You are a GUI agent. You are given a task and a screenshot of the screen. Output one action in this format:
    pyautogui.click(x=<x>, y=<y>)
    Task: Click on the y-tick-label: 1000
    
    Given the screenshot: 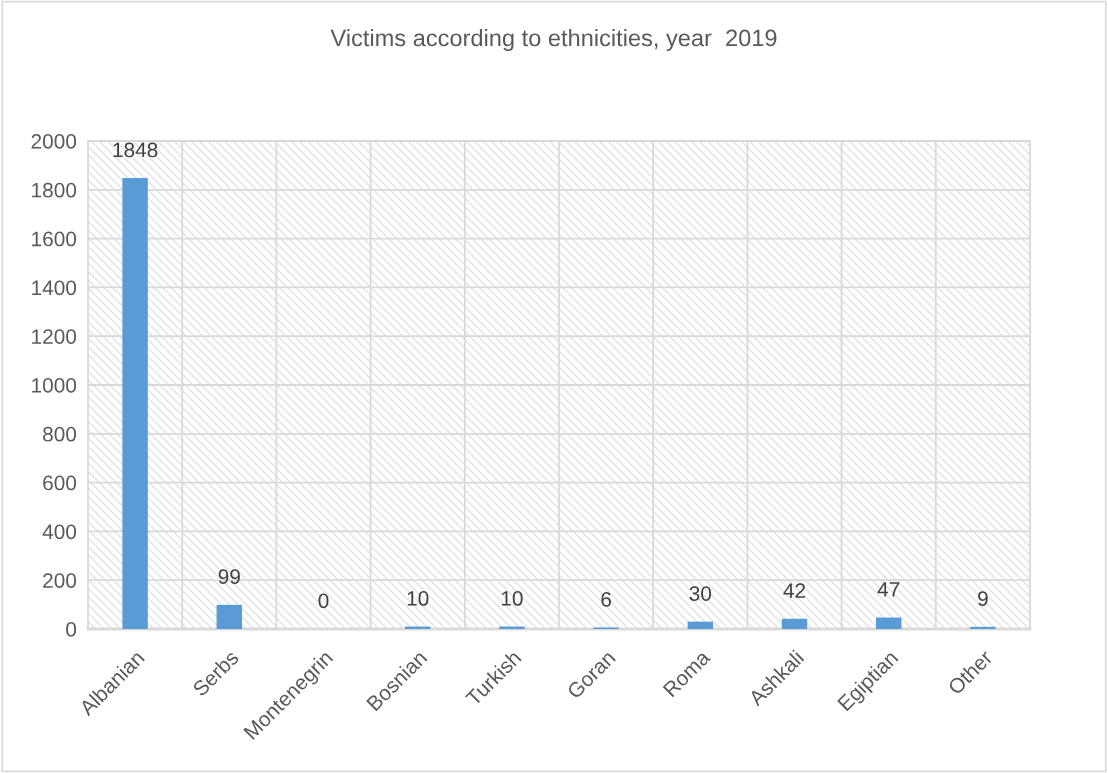 What is the action you would take?
    pyautogui.click(x=54, y=385)
    